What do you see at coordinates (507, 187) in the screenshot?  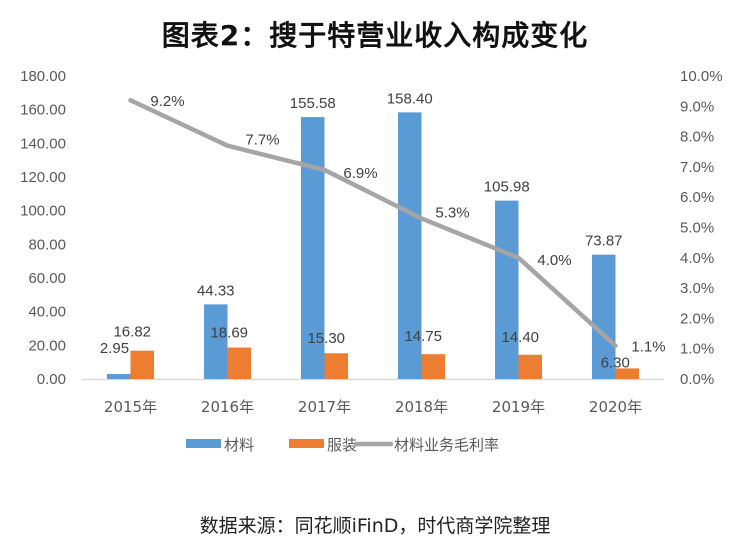 I see `label-material: 105.98` at bounding box center [507, 187].